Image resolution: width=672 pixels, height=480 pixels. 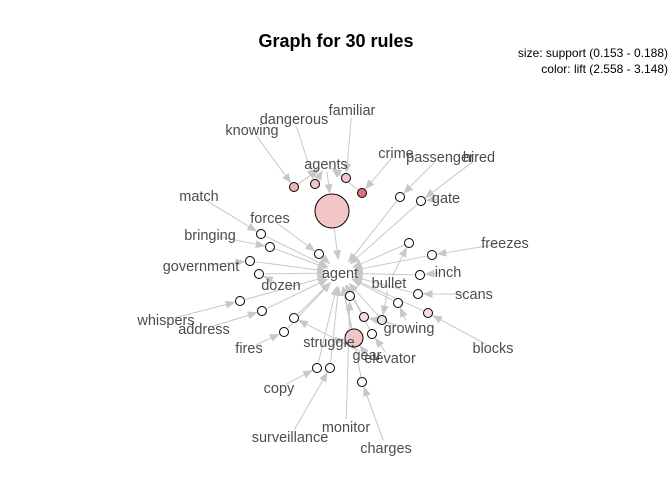 I want to click on item-label-growing: growing, so click(x=409, y=329).